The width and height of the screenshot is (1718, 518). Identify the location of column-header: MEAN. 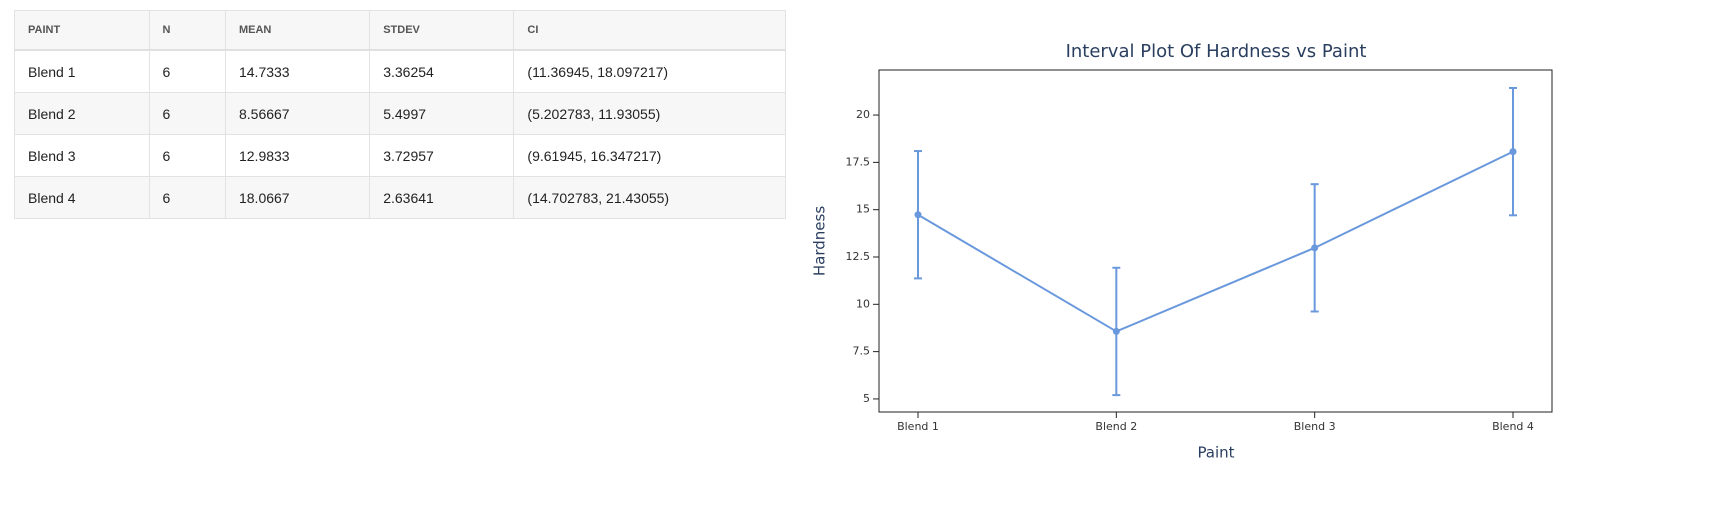
(297, 30).